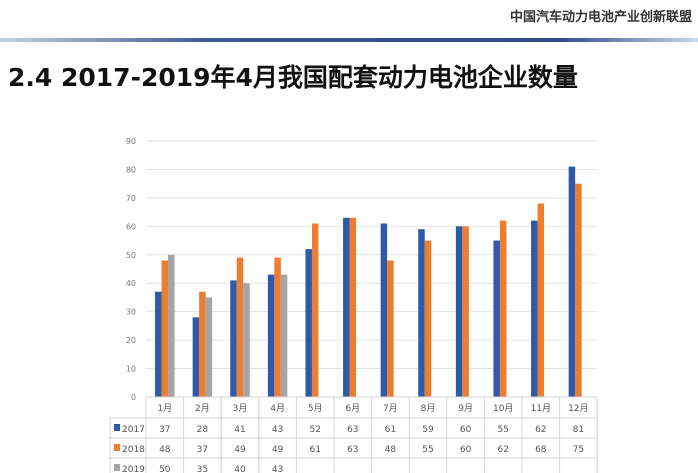 The image size is (698, 473). I want to click on y-tick-label: 80, so click(131, 169).